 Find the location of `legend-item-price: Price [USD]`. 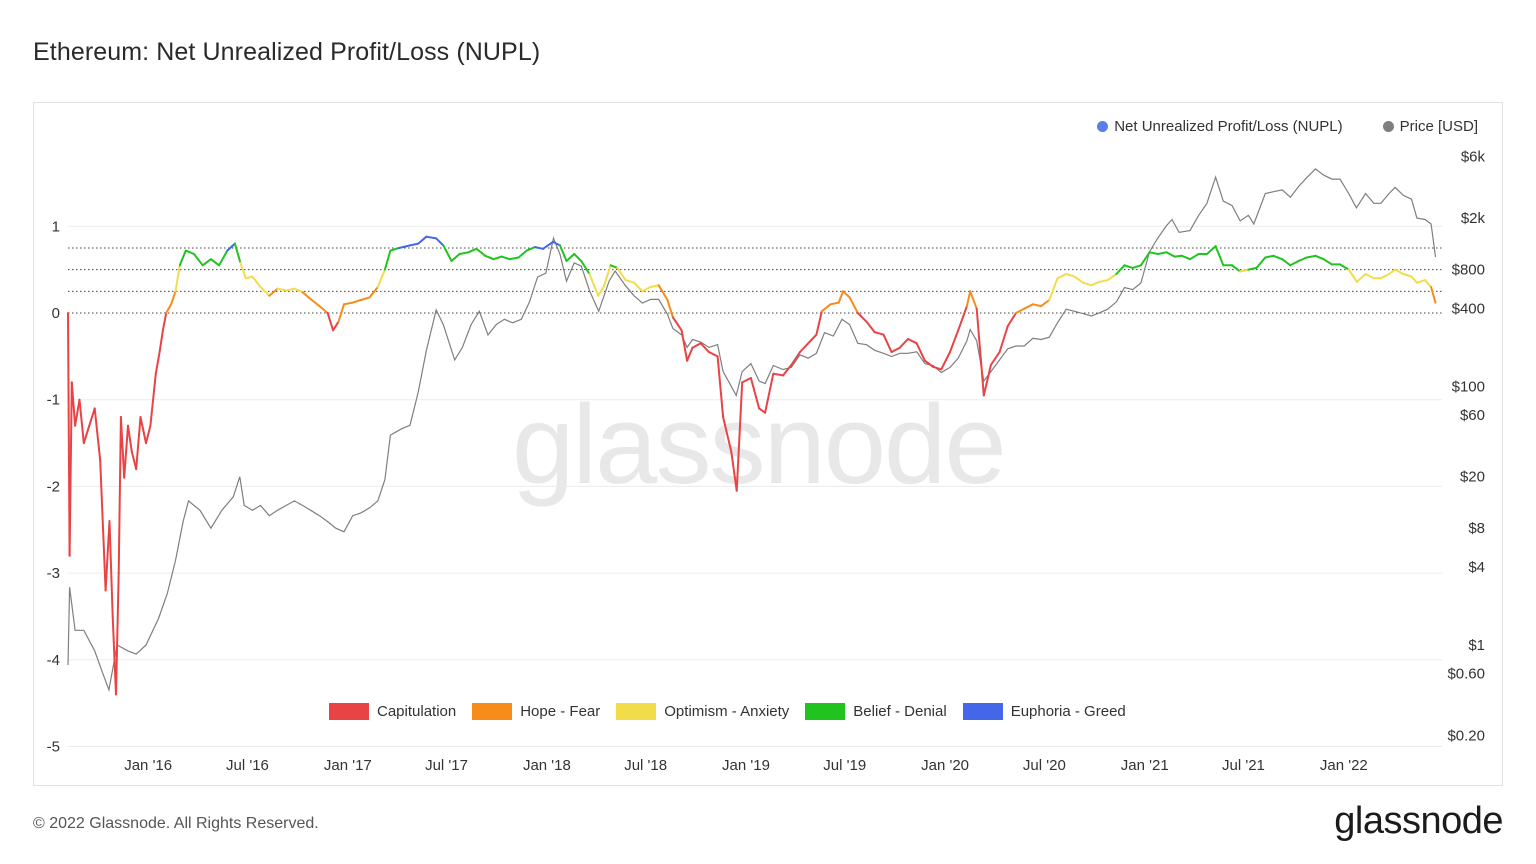

legend-item-price: Price [USD] is located at coordinates (1430, 126).